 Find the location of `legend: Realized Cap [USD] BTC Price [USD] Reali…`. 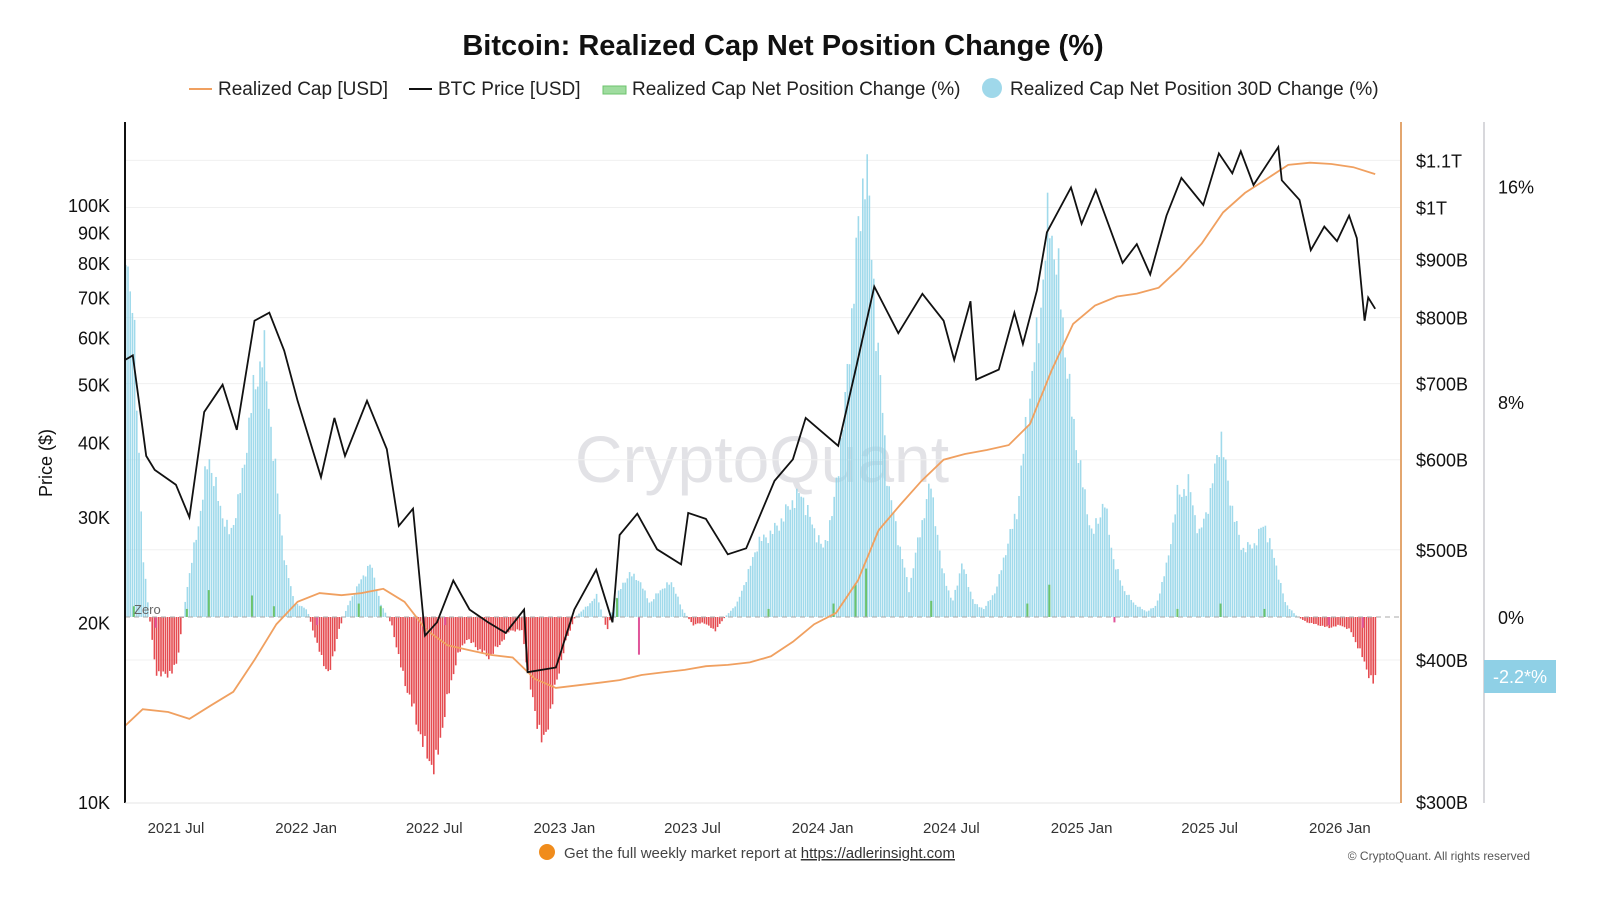

legend: Realized Cap [USD] BTC Price [USD] Reali… is located at coordinates (784, 89).